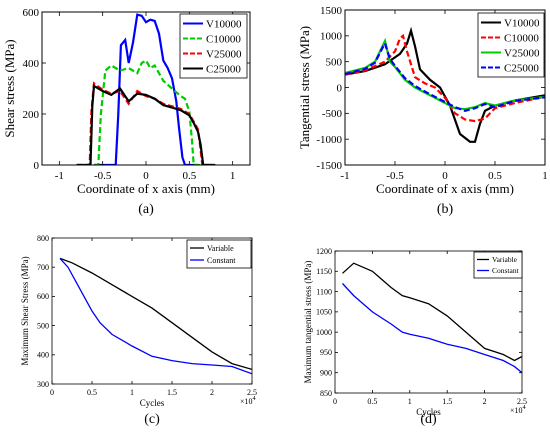  Describe the element at coordinates (324, 271) in the screenshot. I see `y-tick-label: 1150` at that location.